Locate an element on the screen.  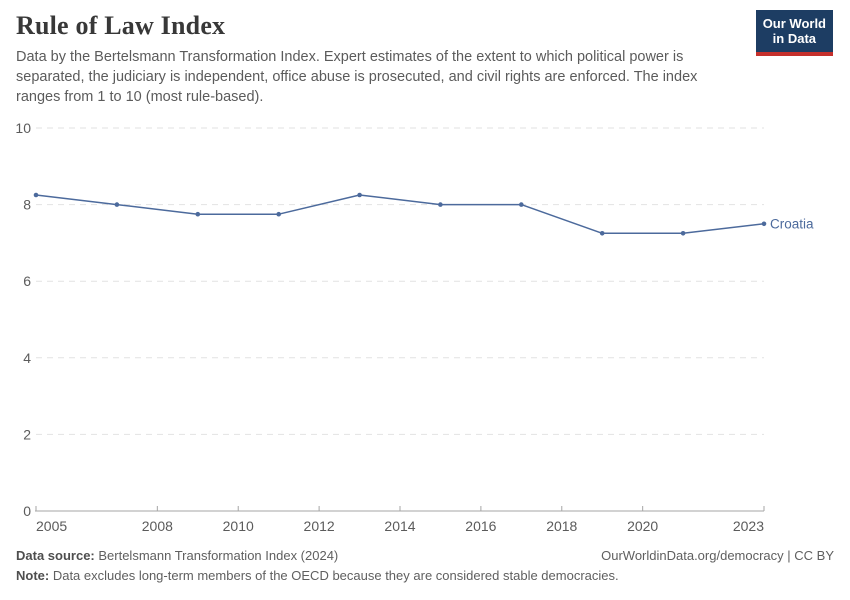
y-axis-tick-label: 2 is located at coordinates (27, 434).